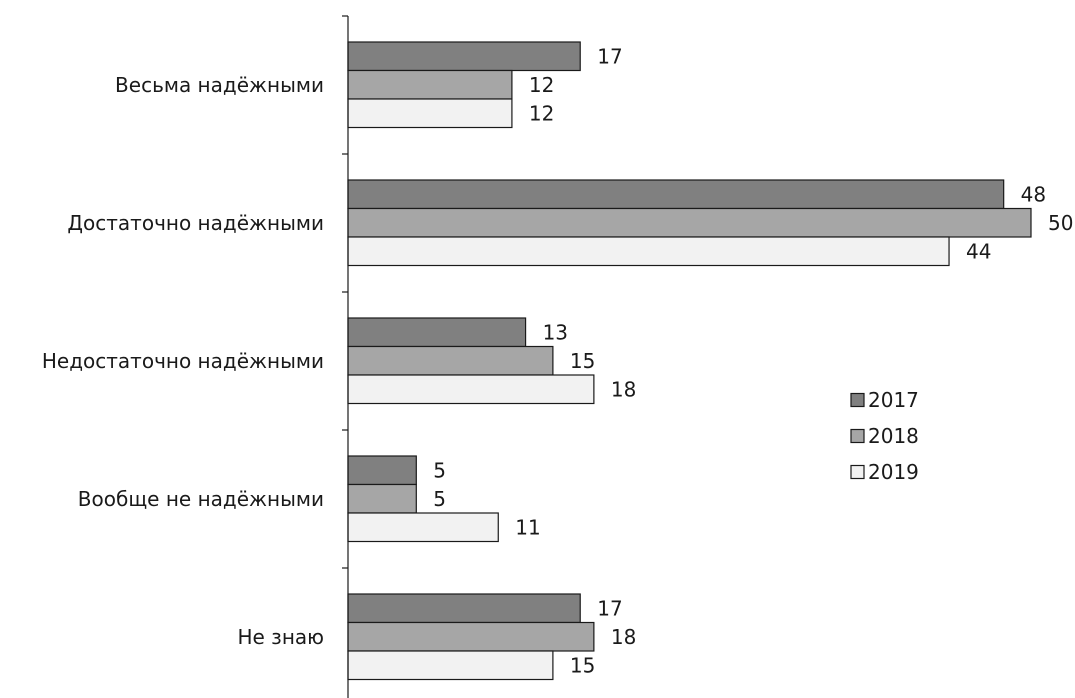 This screenshot has height=698, width=1075. Describe the element at coordinates (345, 356) in the screenshot. I see `category-axis` at that location.